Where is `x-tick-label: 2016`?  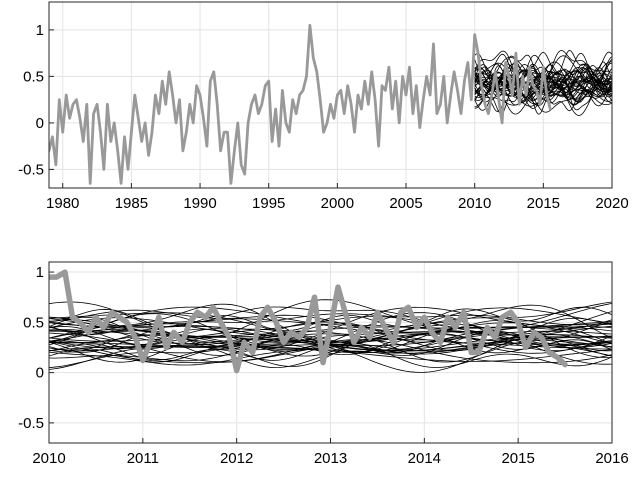 x-tick-label: 2016 is located at coordinates (611, 458).